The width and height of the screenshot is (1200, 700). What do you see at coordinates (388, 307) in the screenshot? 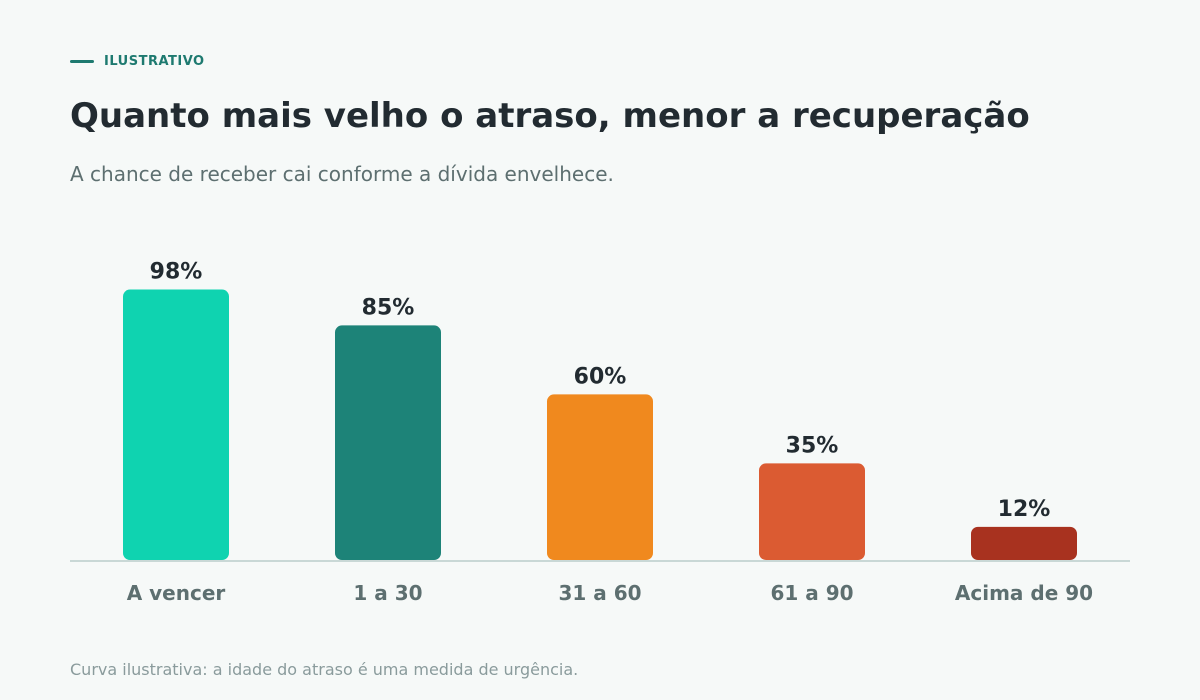
I see `bar-value-label: 85%` at bounding box center [388, 307].